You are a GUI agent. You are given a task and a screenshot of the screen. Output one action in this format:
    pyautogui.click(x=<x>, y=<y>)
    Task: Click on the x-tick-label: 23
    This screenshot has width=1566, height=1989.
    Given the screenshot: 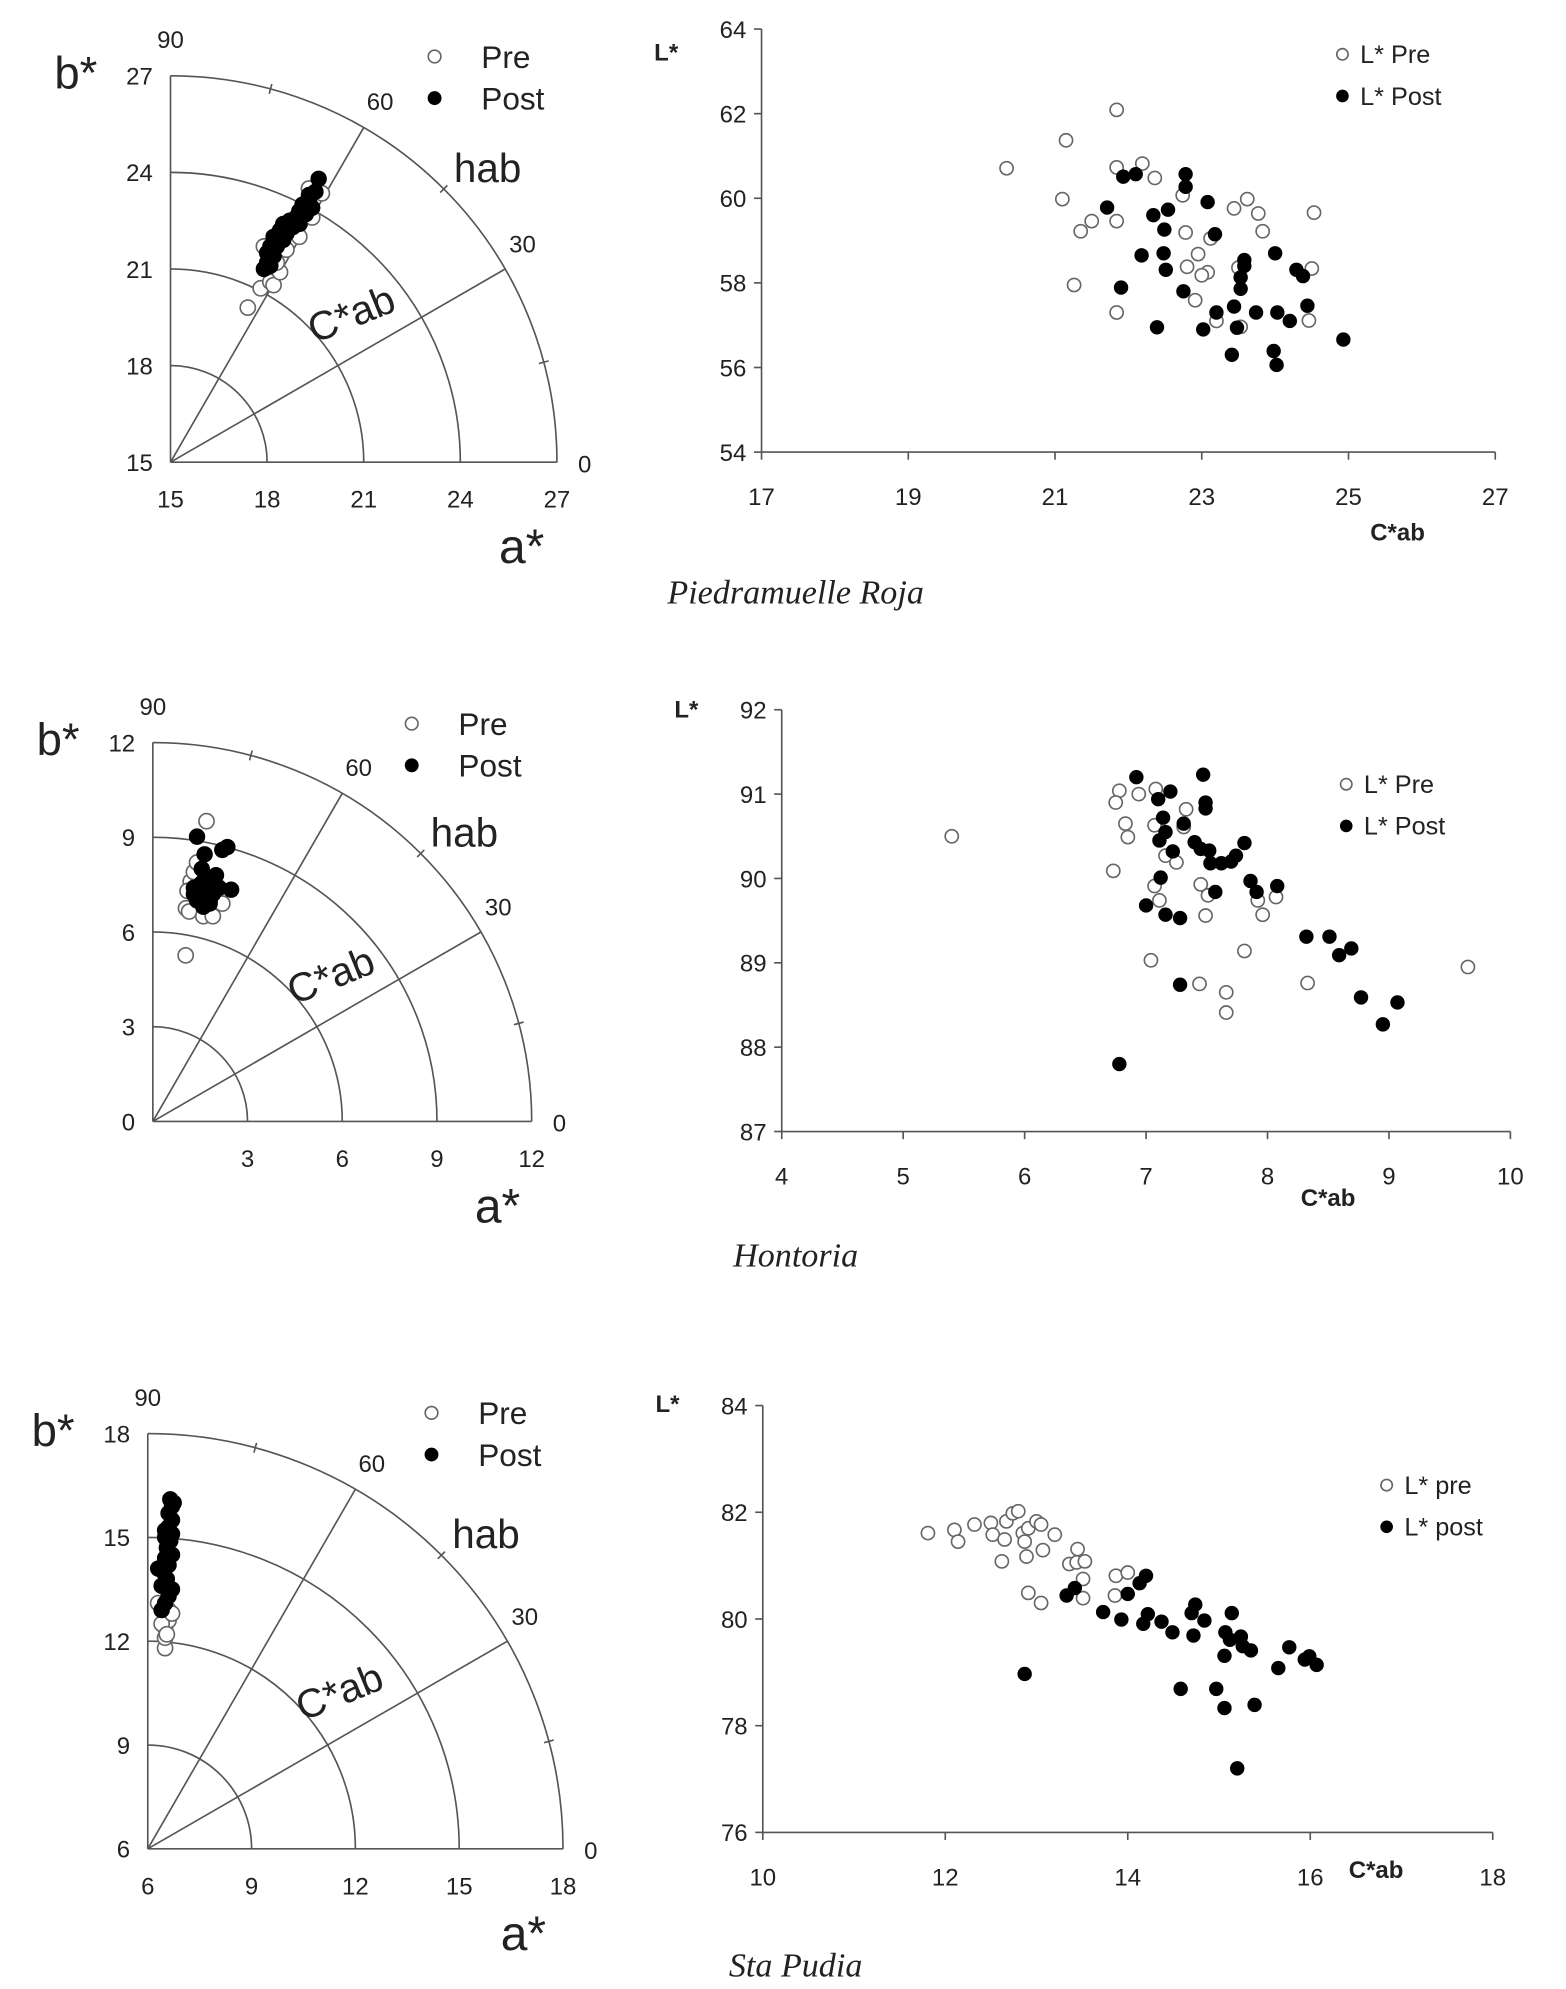 What is the action you would take?
    pyautogui.click(x=1201, y=497)
    